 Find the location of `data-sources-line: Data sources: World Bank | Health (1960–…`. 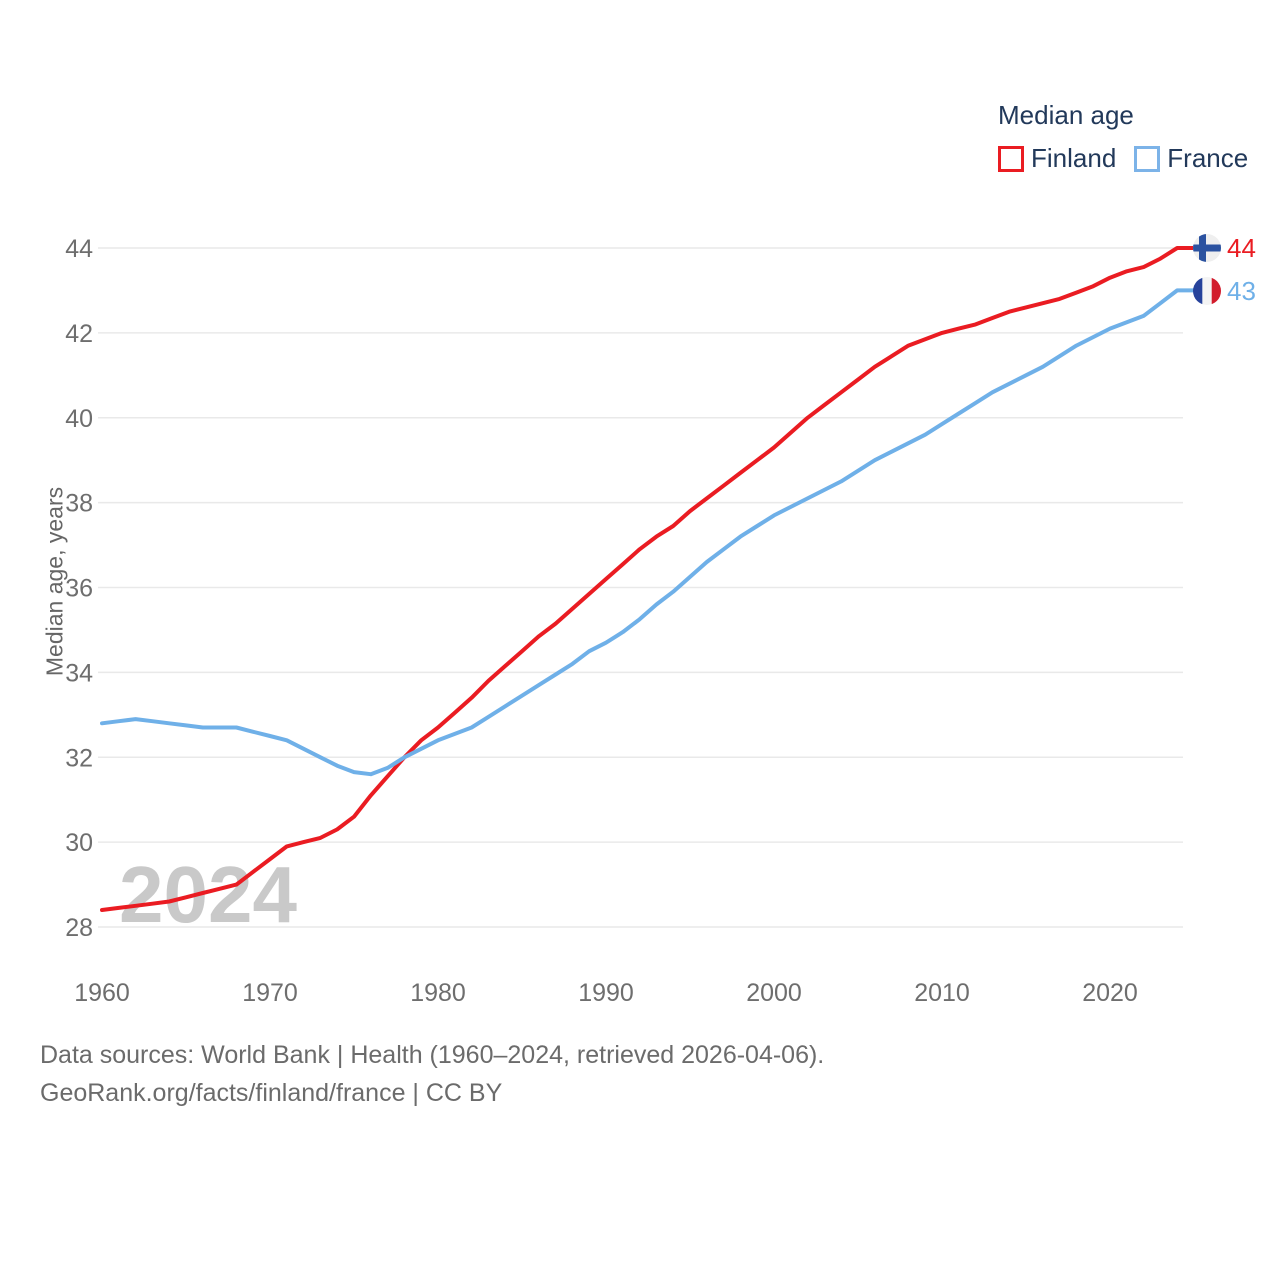

data-sources-line: Data sources: World Bank | Health (1960–… is located at coordinates (432, 1055).